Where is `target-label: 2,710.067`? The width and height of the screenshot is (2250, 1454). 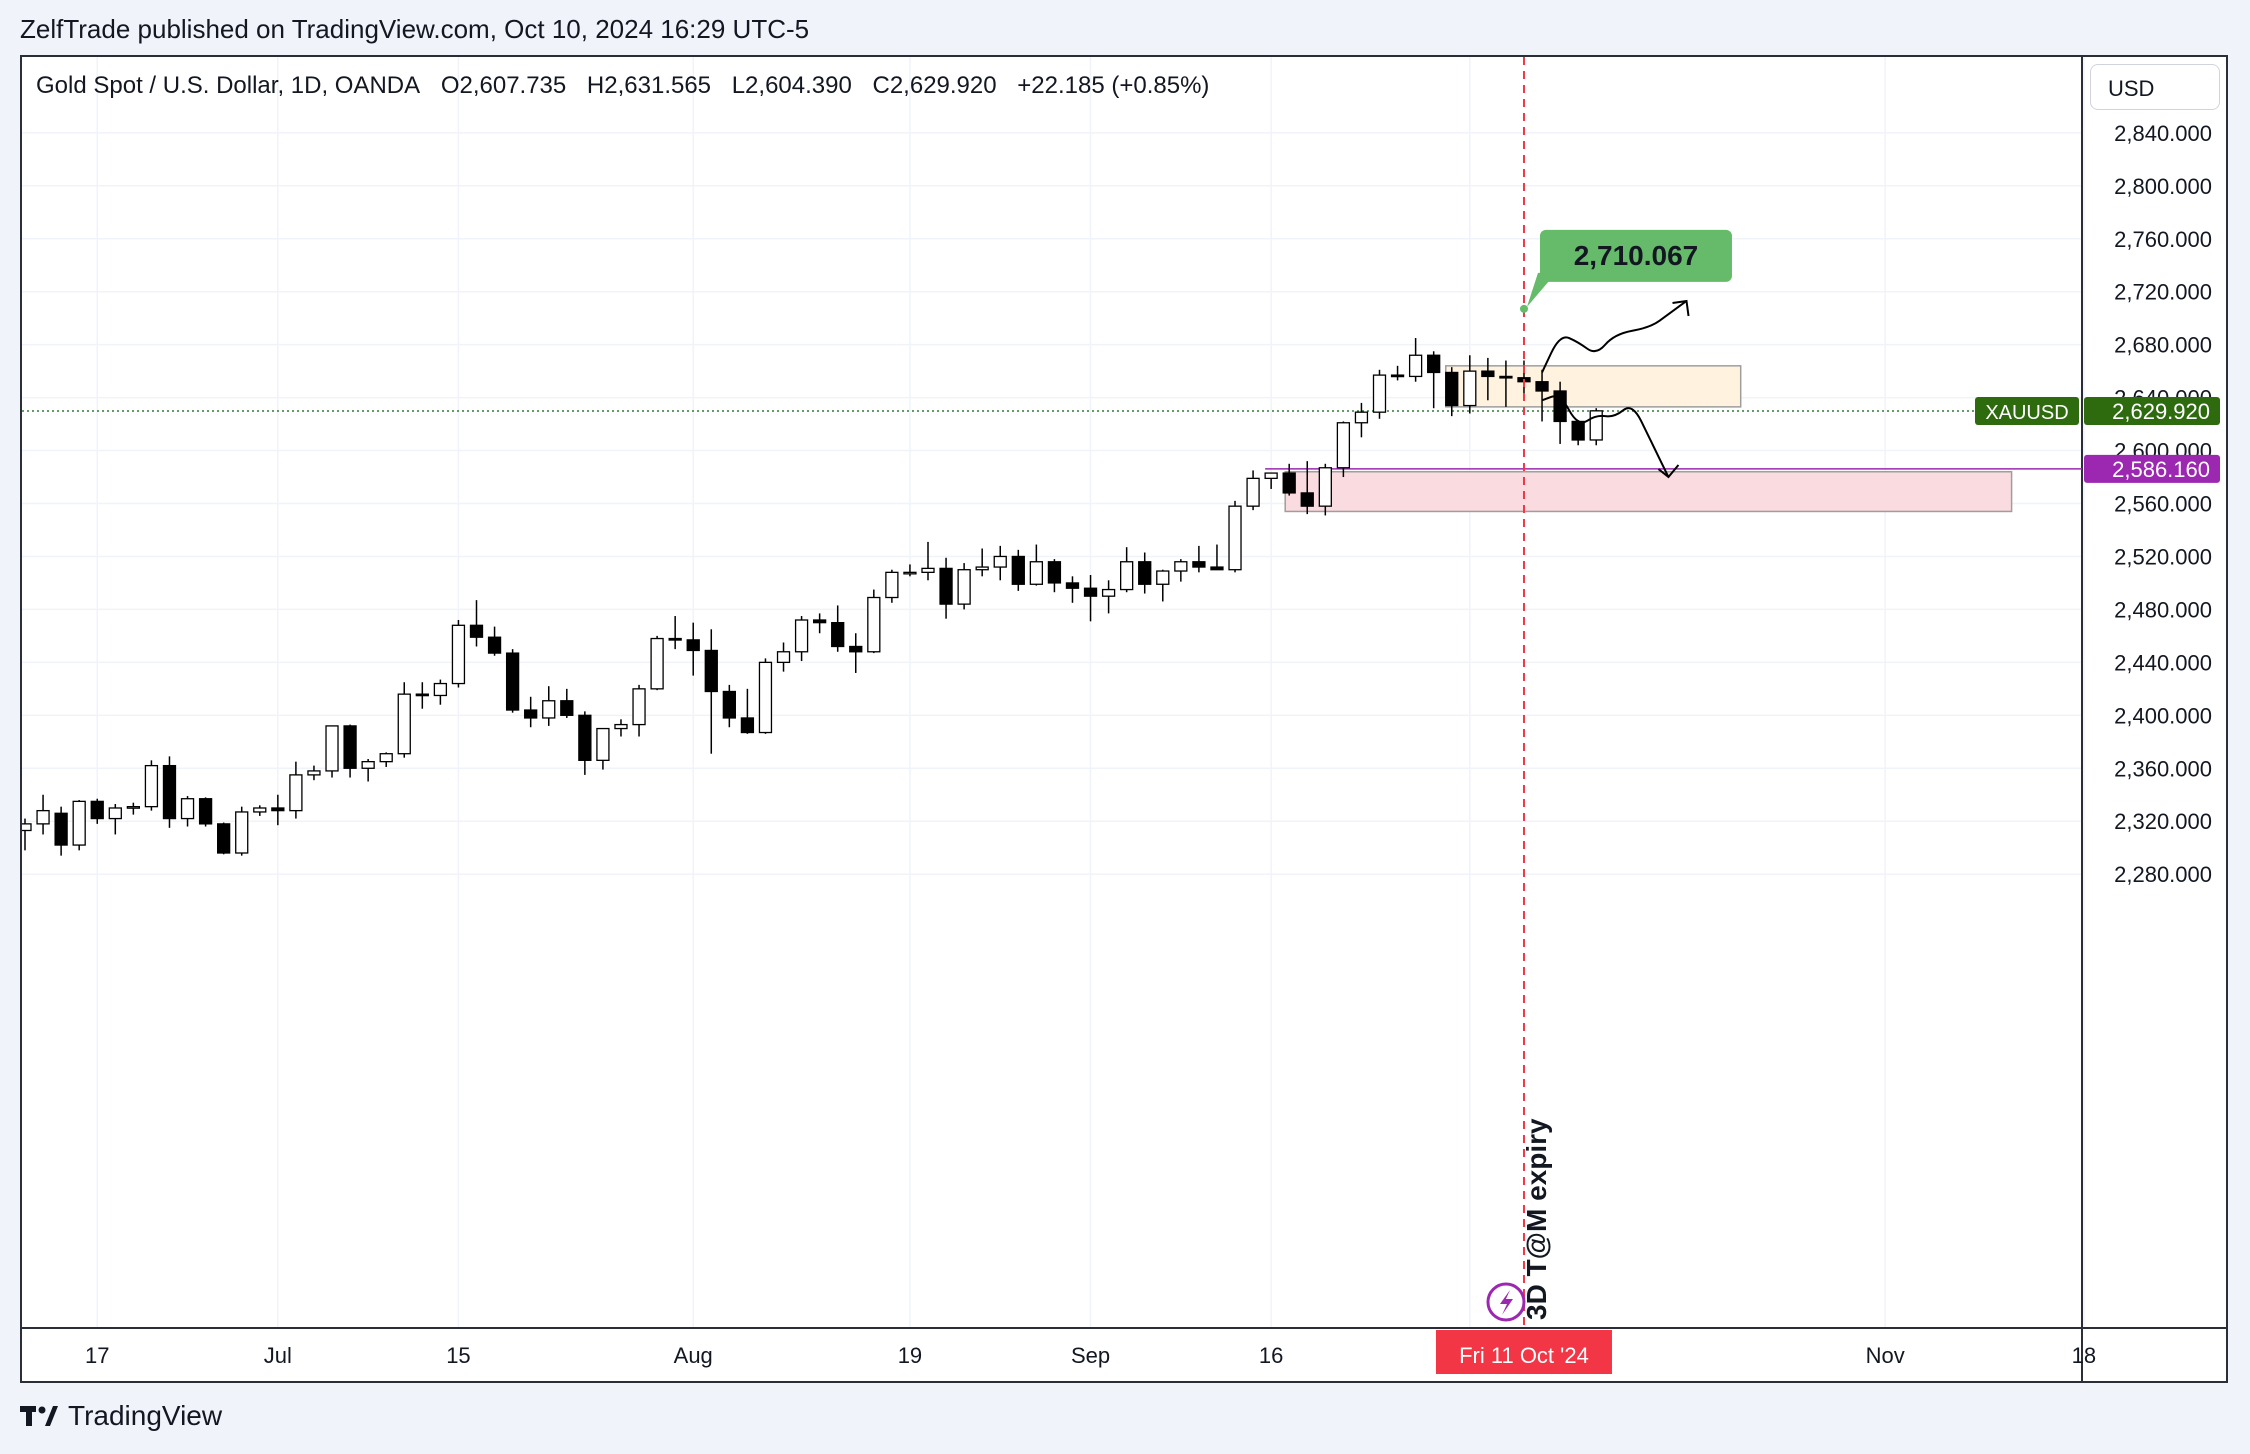 target-label: 2,710.067 is located at coordinates (1629, 268).